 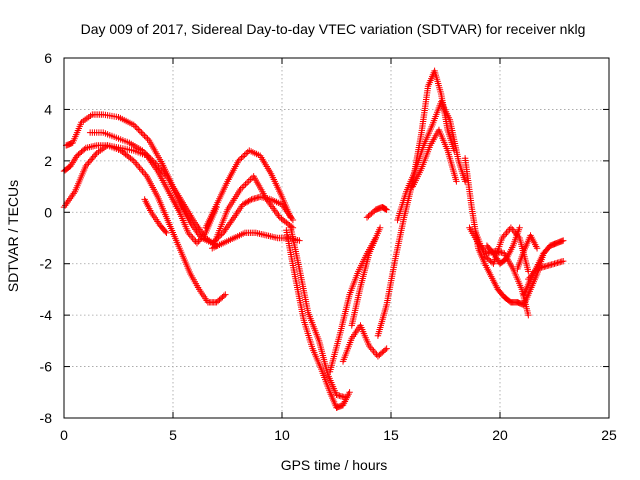 What do you see at coordinates (48, 161) in the screenshot?
I see `y-tick-label: 2` at bounding box center [48, 161].